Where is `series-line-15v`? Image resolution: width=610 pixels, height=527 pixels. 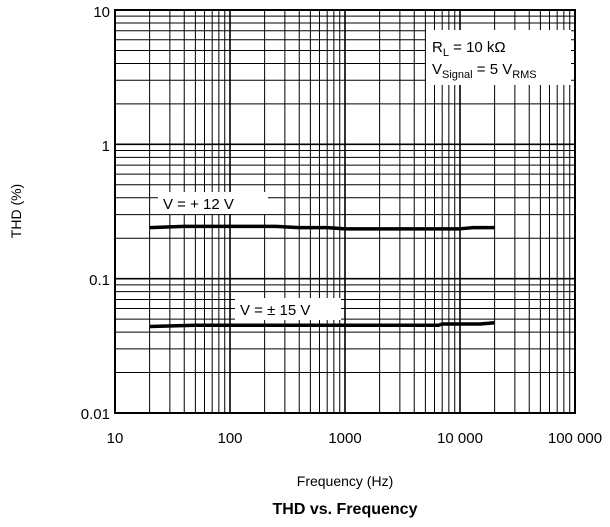 series-line-15v is located at coordinates (322, 324).